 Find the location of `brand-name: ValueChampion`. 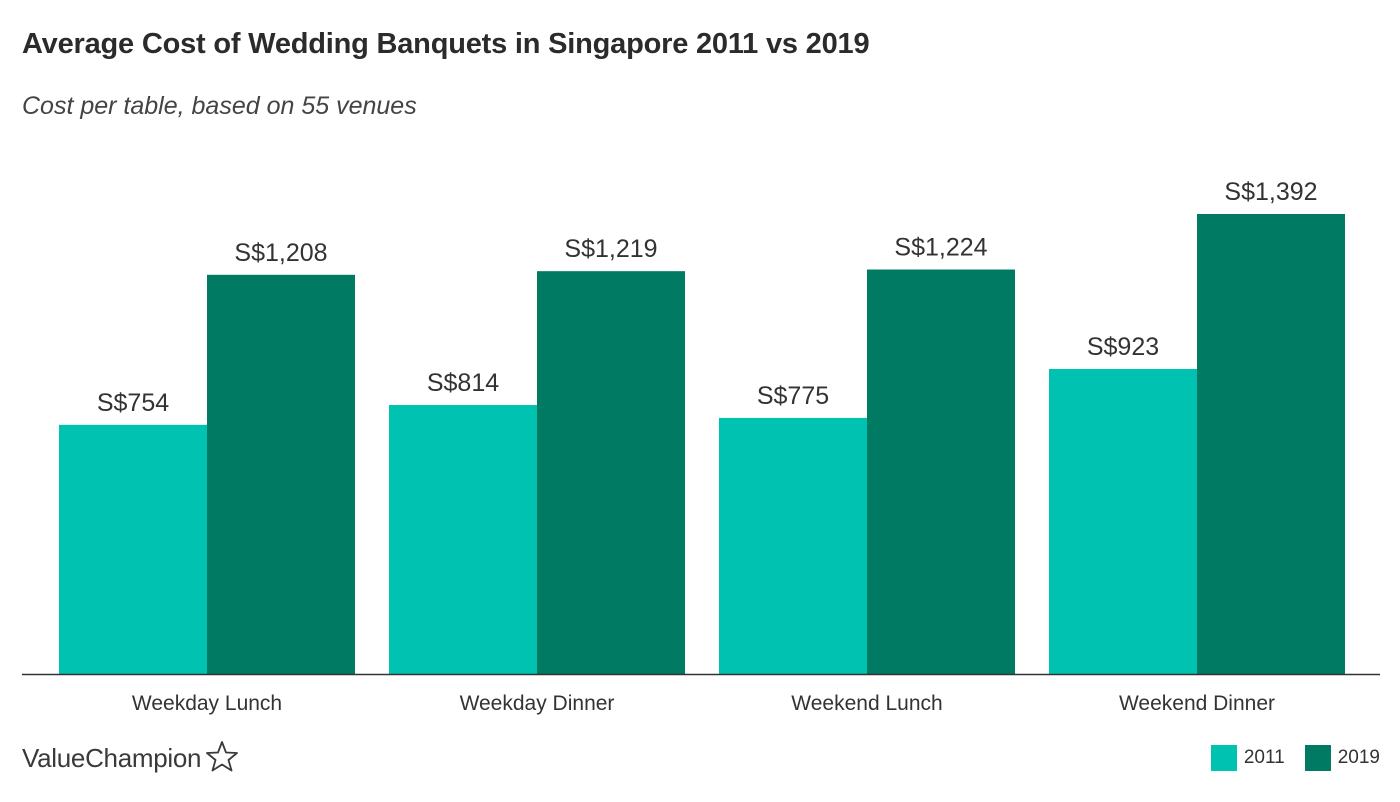

brand-name: ValueChampion is located at coordinates (112, 758).